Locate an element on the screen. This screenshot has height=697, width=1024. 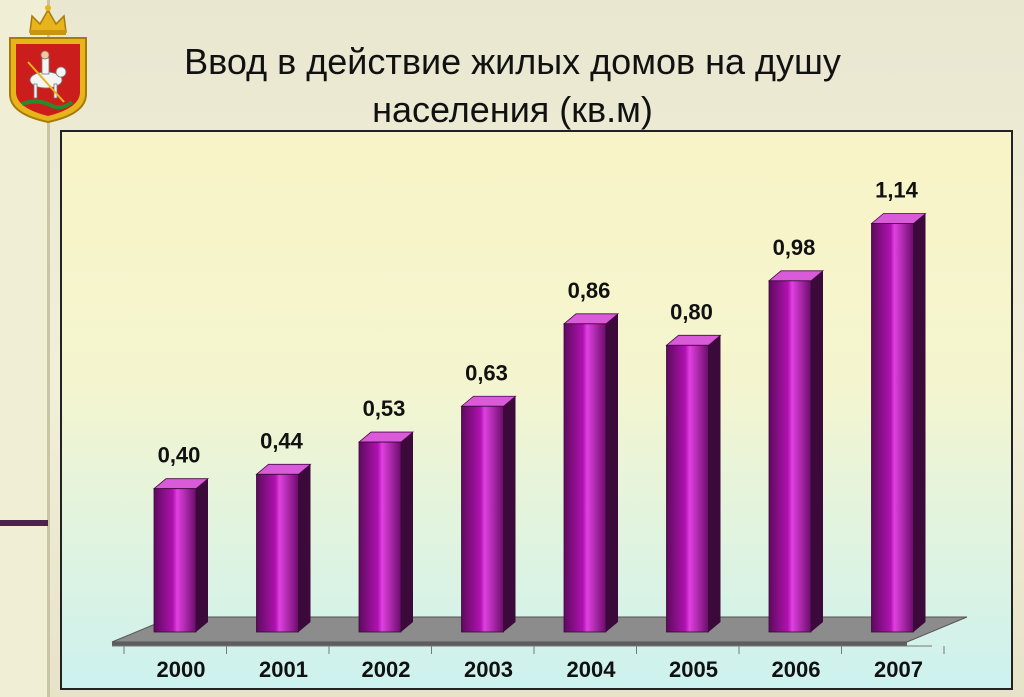
x-tick-label: 2002 is located at coordinates (386, 669).